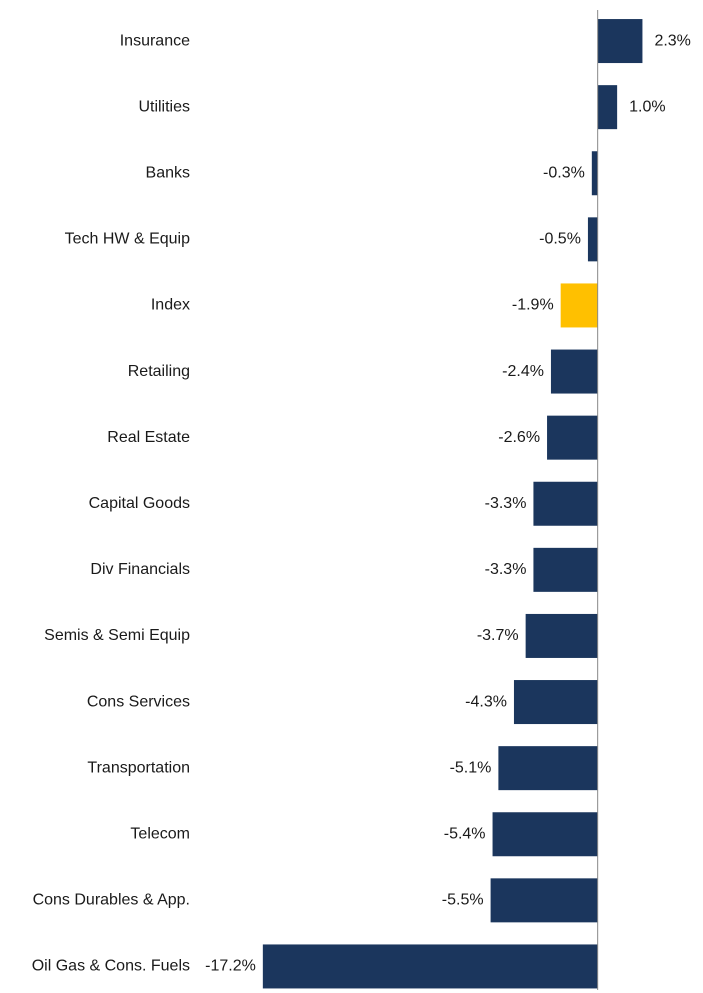 The height and width of the screenshot is (993, 703). Describe the element at coordinates (533, 305) in the screenshot. I see `value-label: -1.9%` at that location.